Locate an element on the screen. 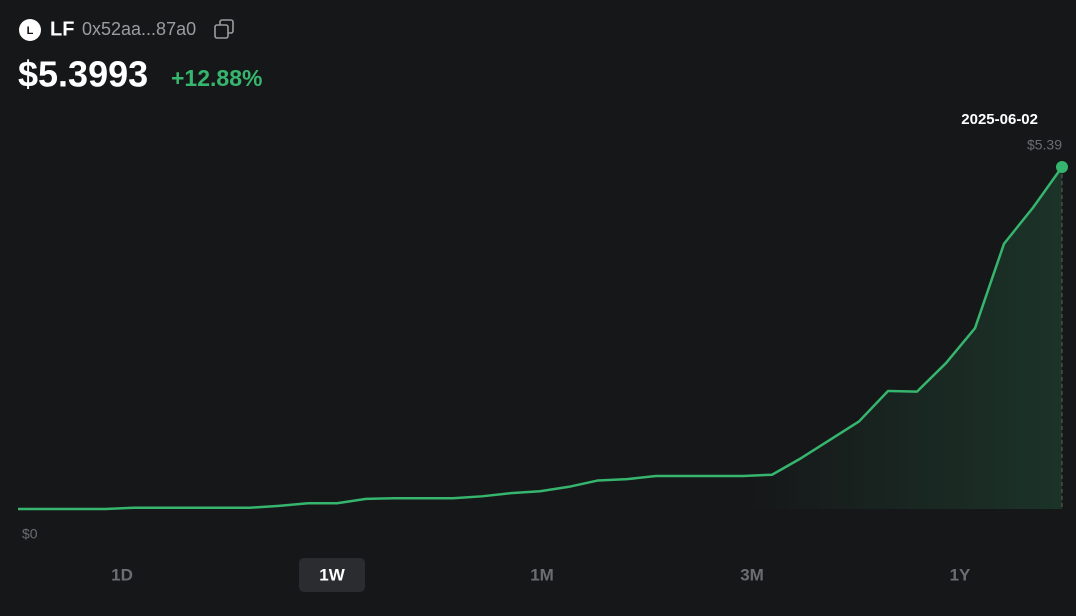 This screenshot has width=1076, height=616. price: $5.3993 is located at coordinates (83, 74).